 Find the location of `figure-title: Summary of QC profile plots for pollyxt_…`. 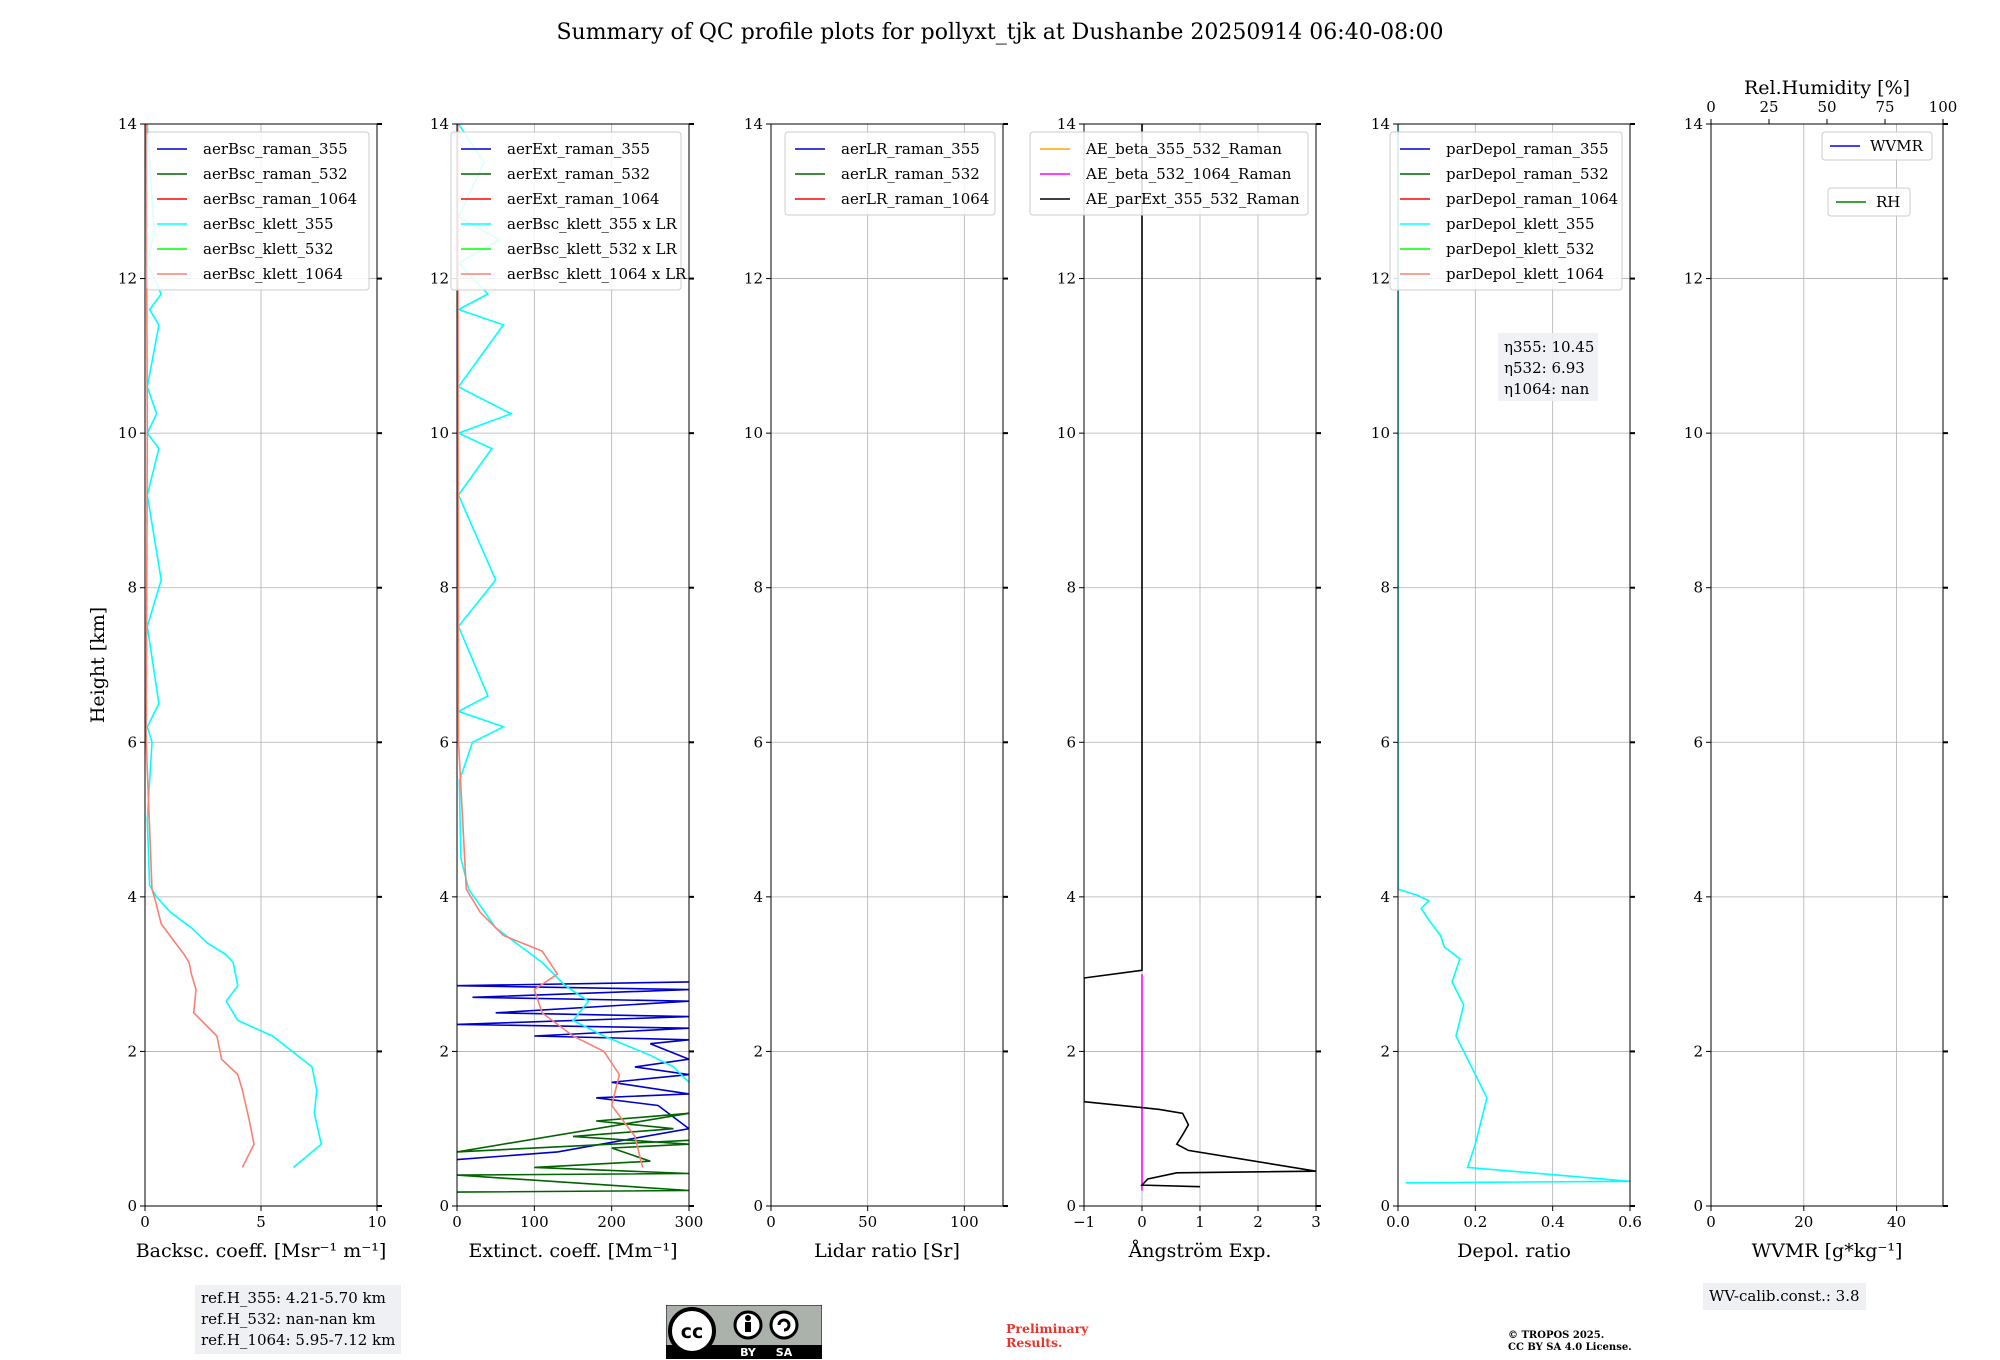

figure-title: Summary of QC profile plots for pollyxt_… is located at coordinates (1000, 32).